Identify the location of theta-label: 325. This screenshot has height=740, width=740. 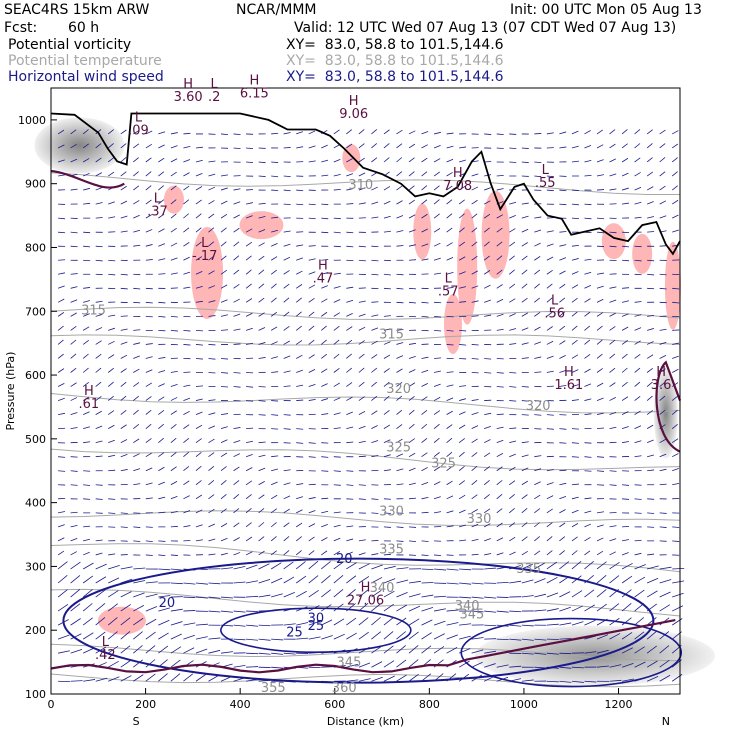
(398, 448).